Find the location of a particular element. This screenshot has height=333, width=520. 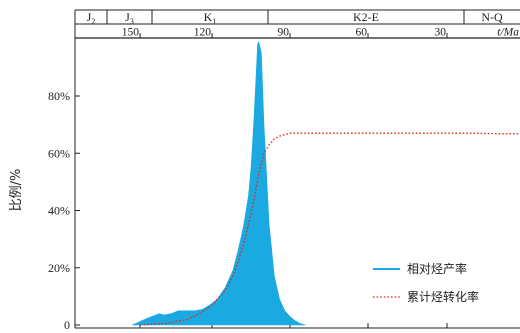

y-tick-label: 80% is located at coordinates (59, 96).